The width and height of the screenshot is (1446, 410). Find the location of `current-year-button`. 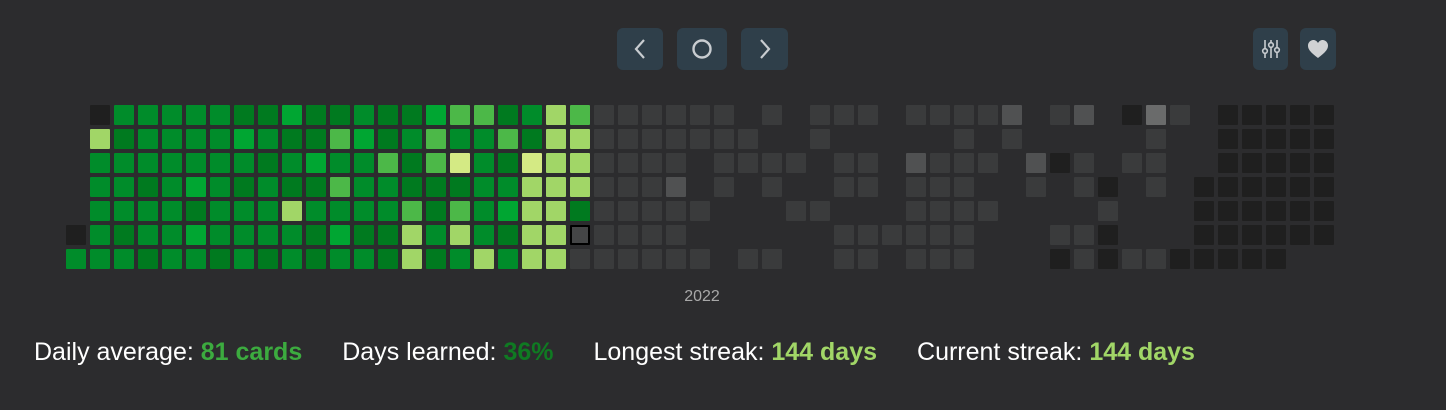

current-year-button is located at coordinates (702, 49).